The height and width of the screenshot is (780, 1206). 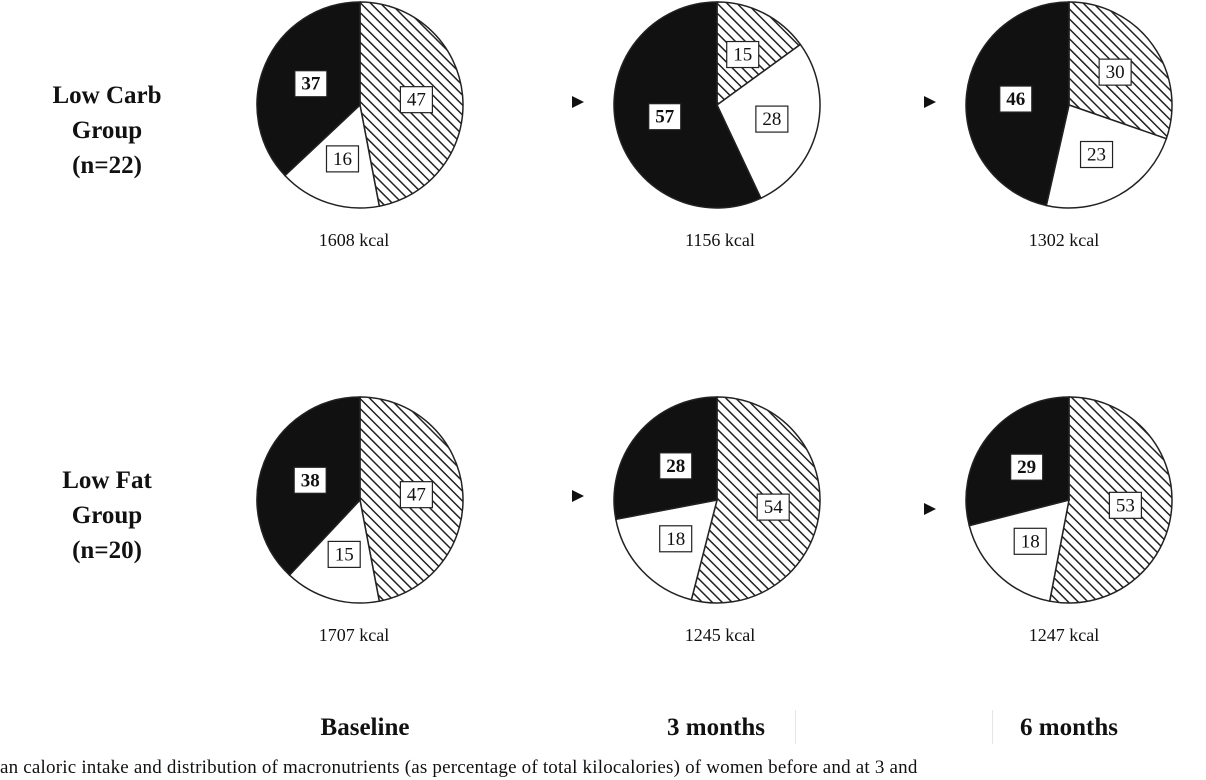 I want to click on pie-chart: 47 16 37, so click(x=360, y=105).